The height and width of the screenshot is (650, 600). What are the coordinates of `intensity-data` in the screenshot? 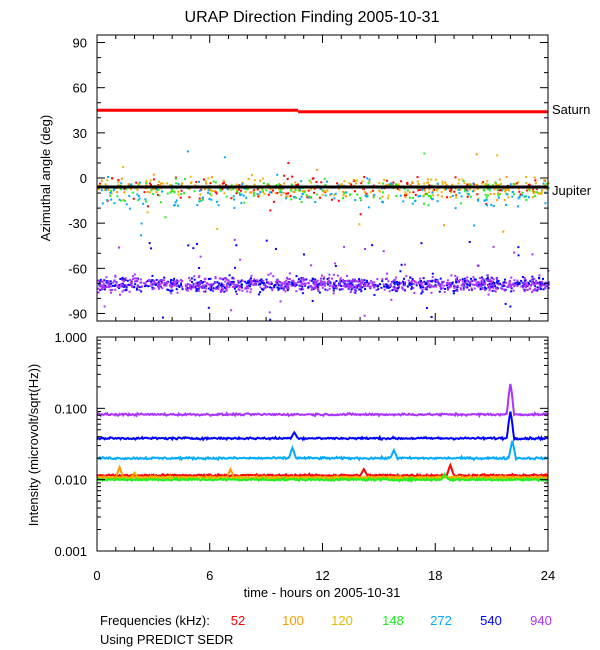 It's located at (322, 433).